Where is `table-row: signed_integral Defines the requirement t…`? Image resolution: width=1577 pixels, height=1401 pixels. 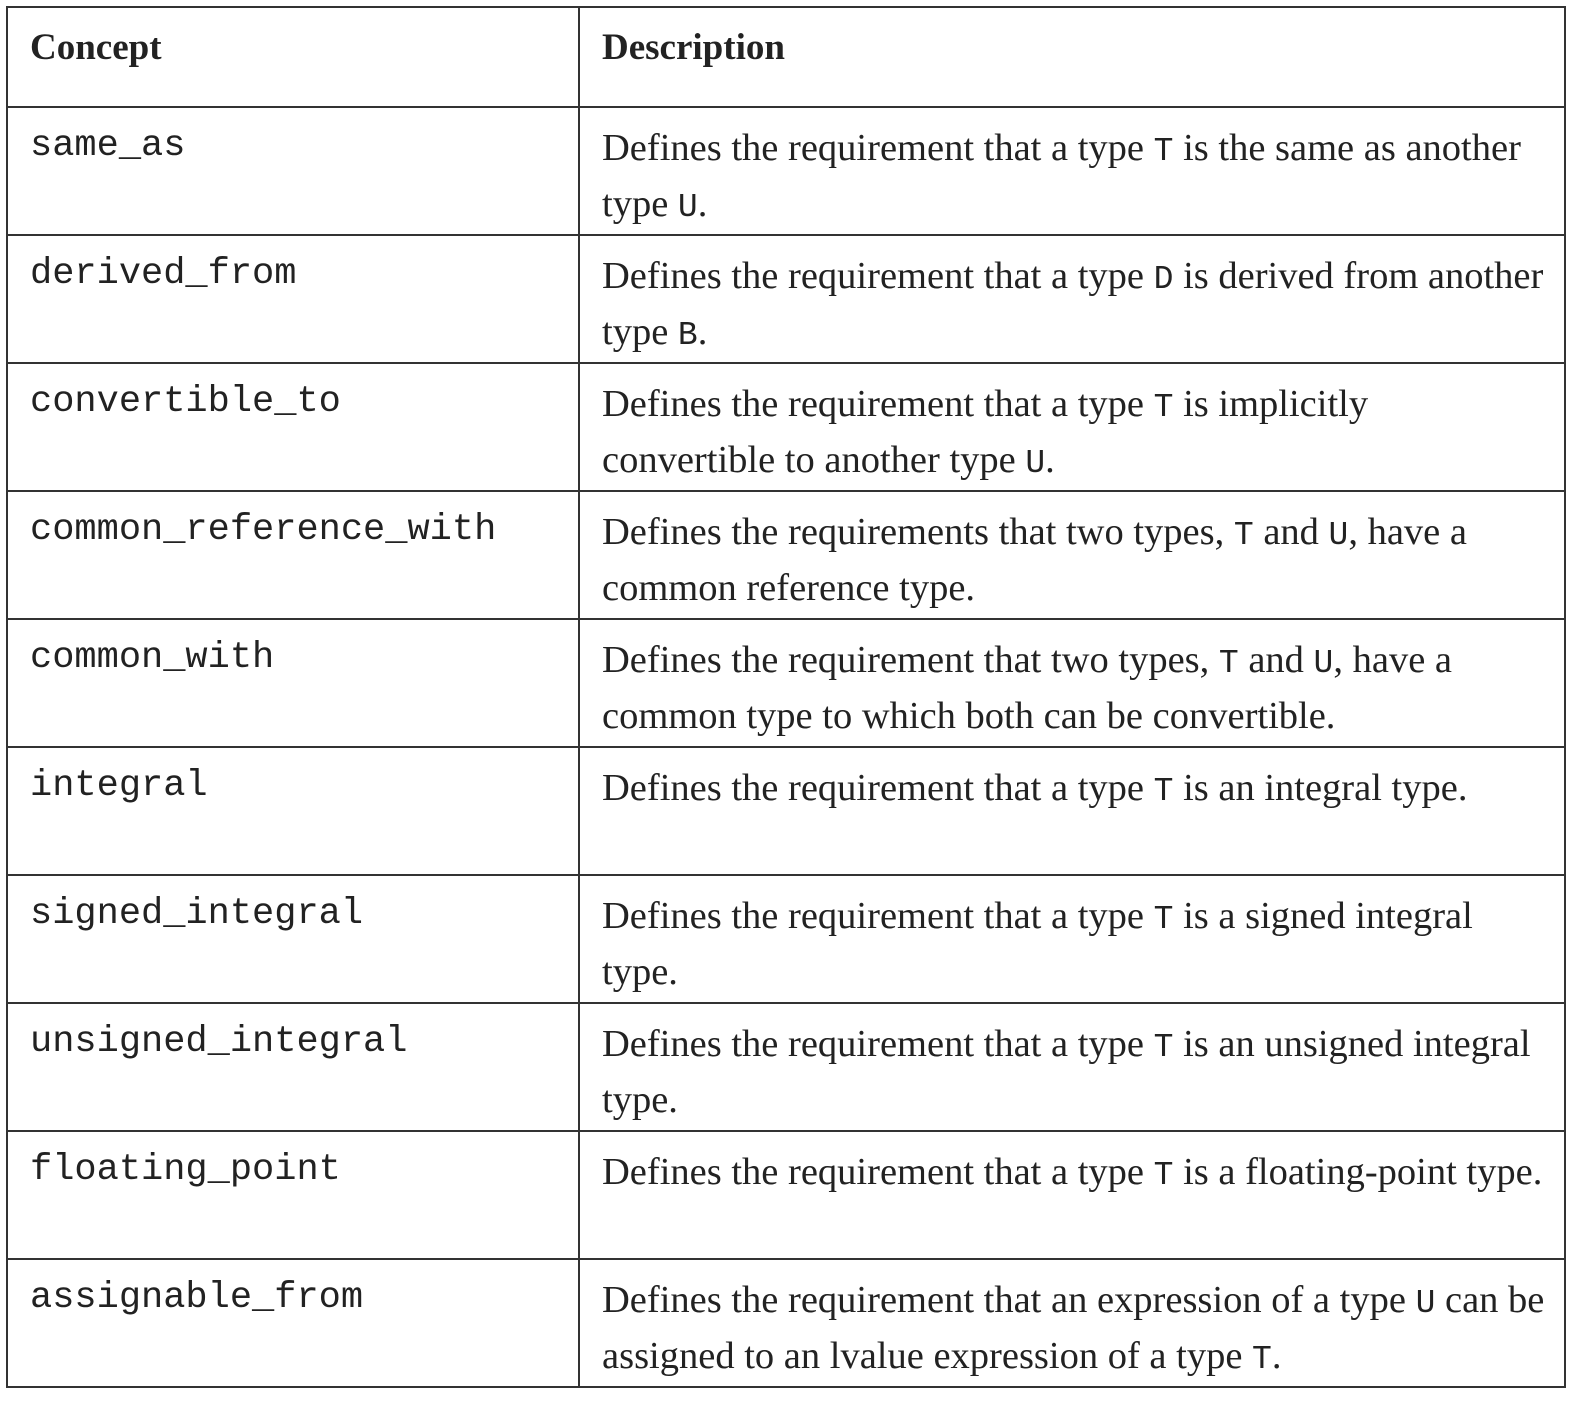 table-row: signed_integral Defines the requirement t… is located at coordinates (786, 939).